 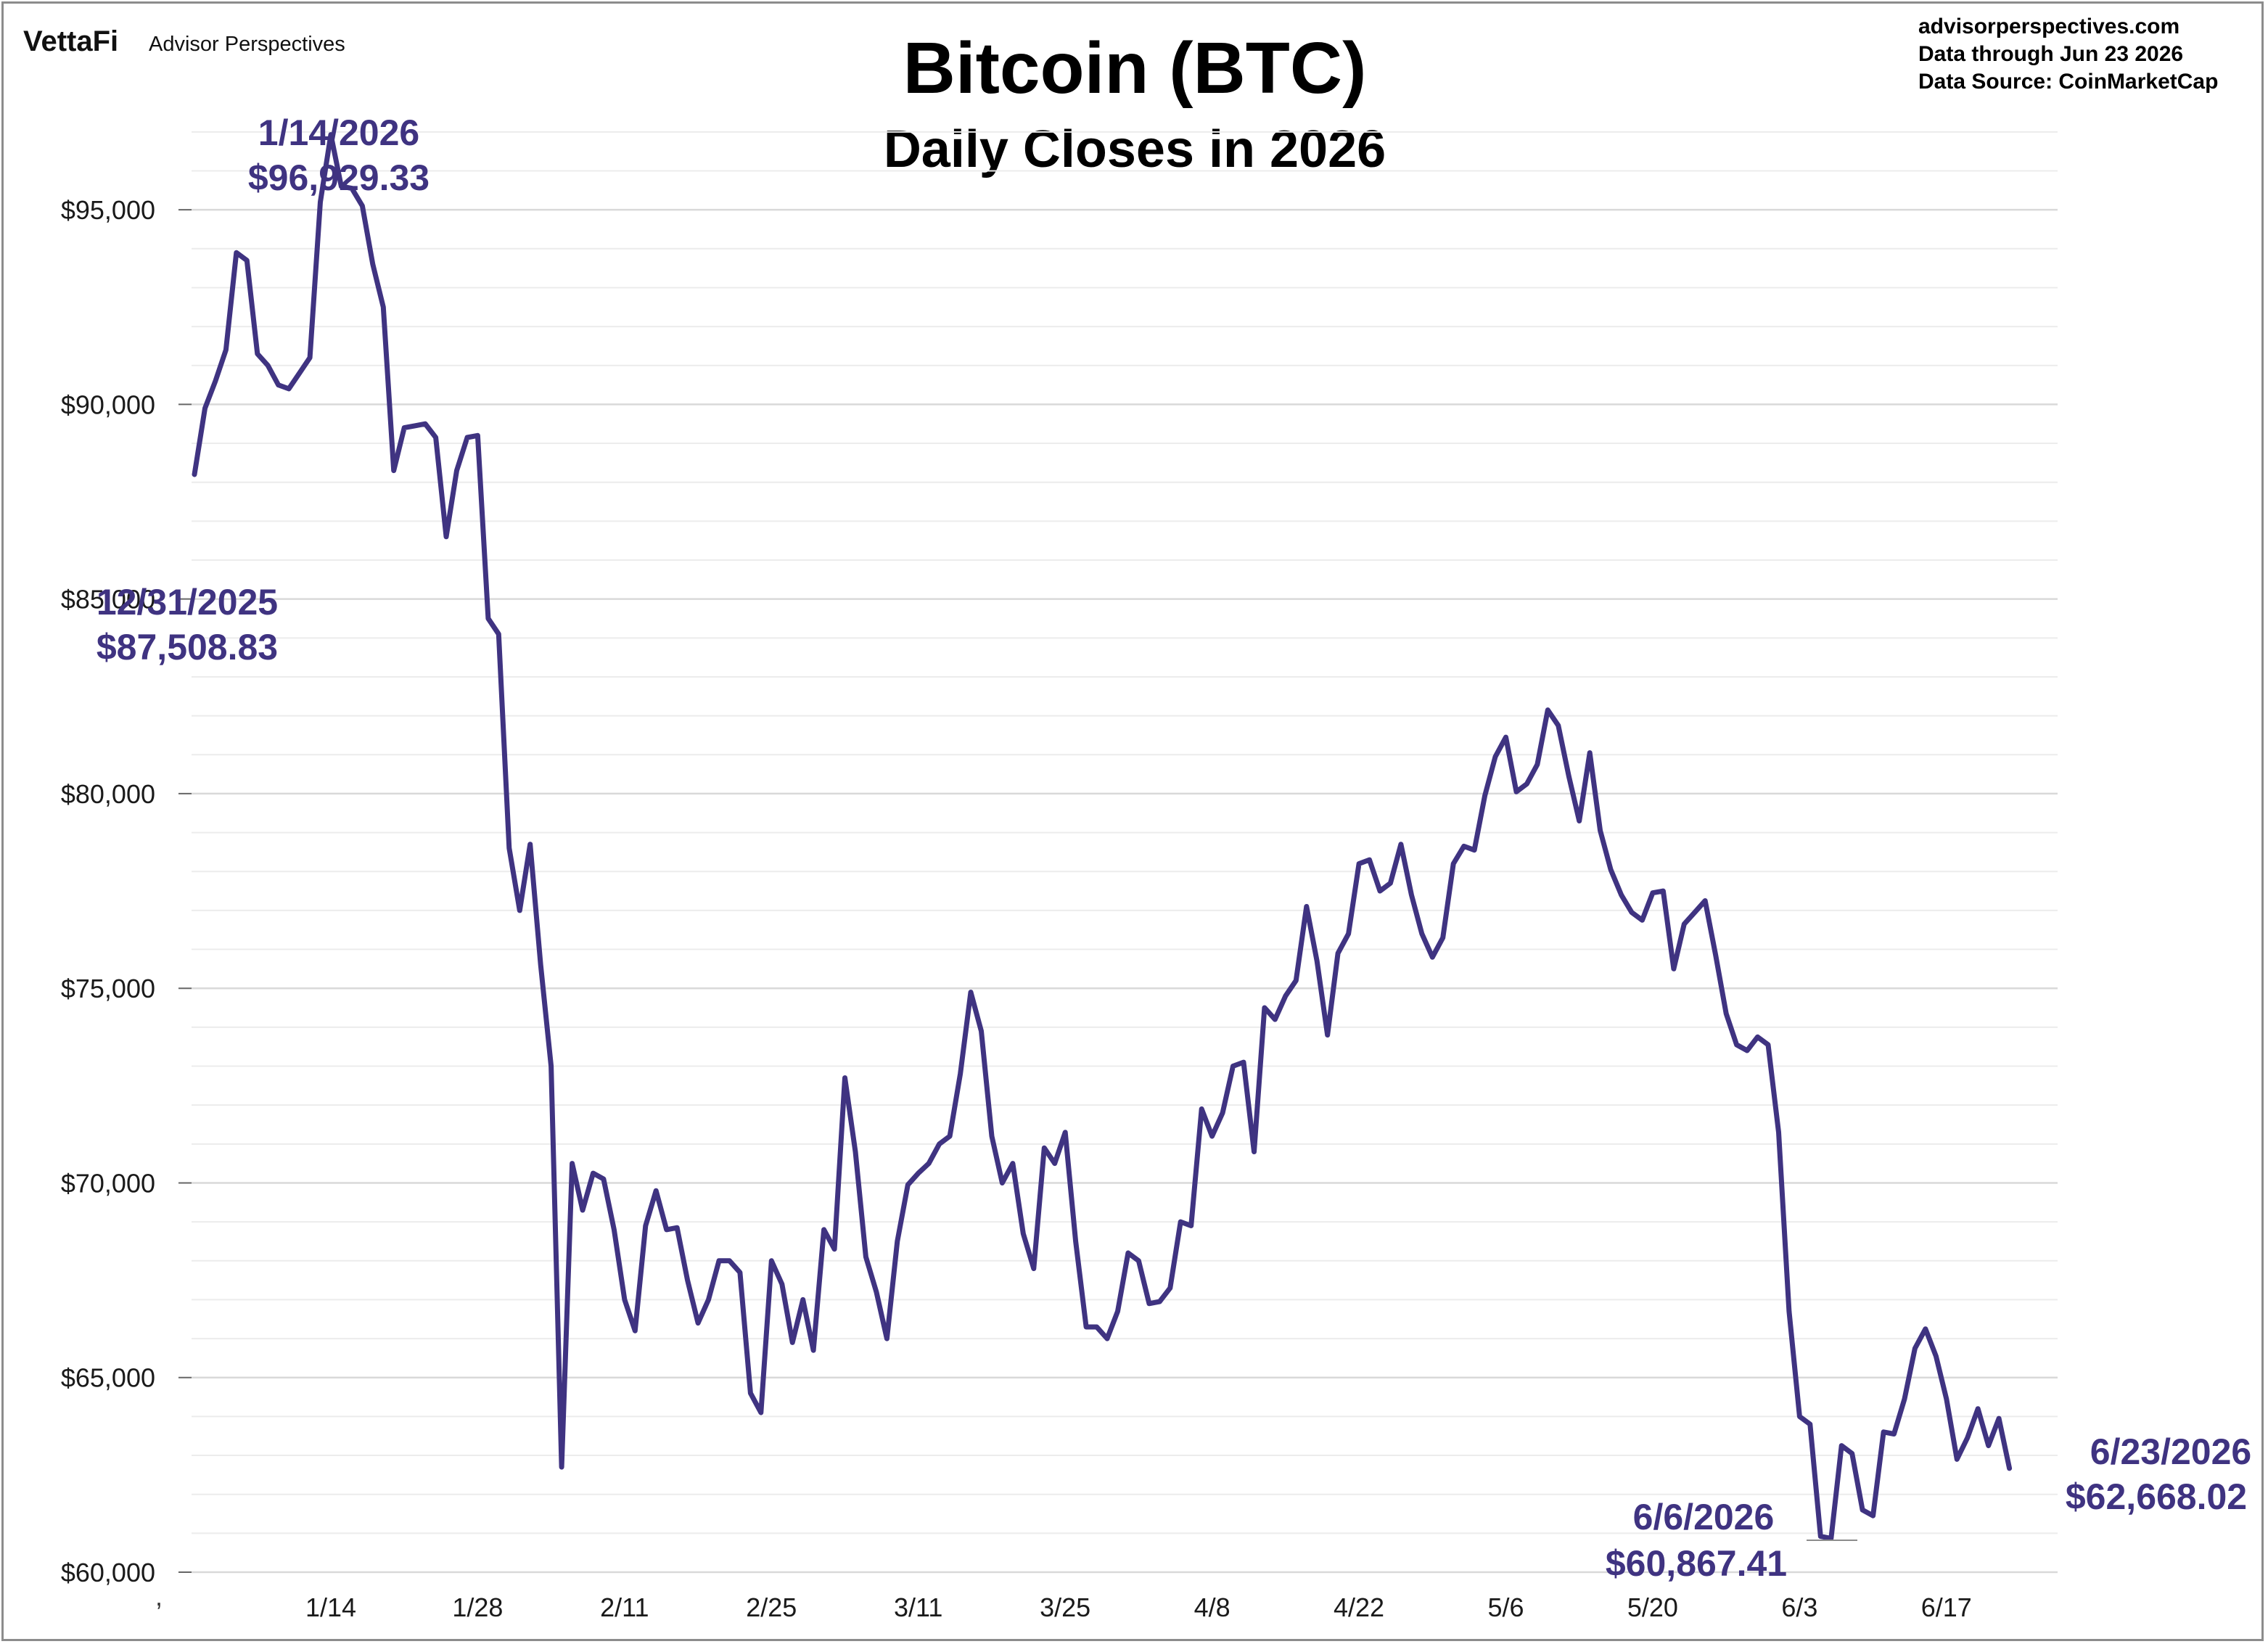 What do you see at coordinates (70, 41) in the screenshot?
I see `vettafi-logo: VettaFi` at bounding box center [70, 41].